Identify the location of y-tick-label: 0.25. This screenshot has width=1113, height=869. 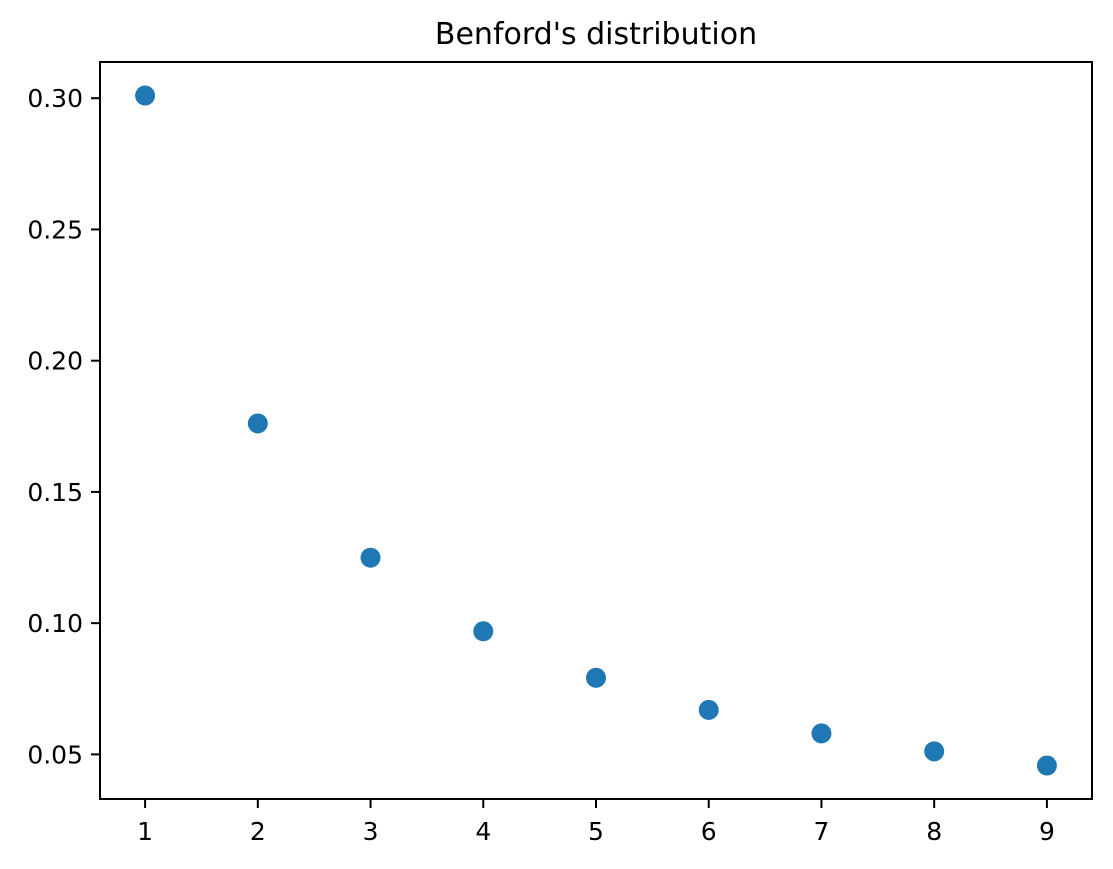
(55, 229).